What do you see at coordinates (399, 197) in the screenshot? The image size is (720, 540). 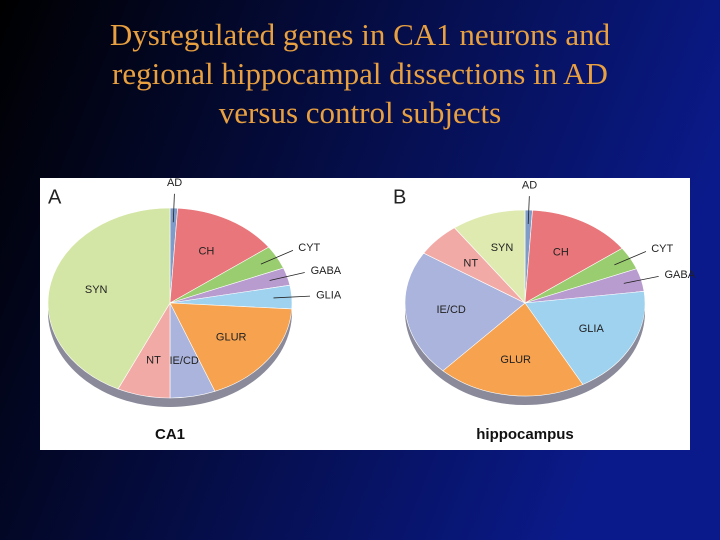 I see `panel-label: B` at bounding box center [399, 197].